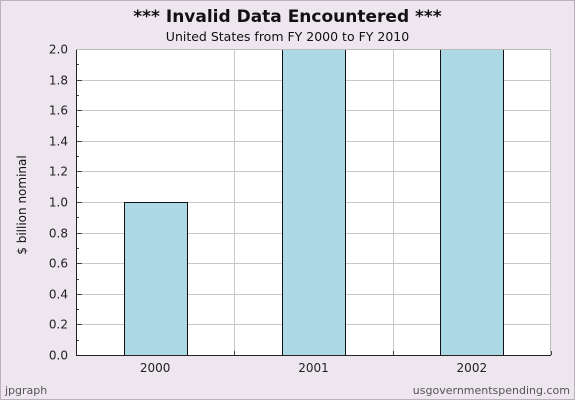 The width and height of the screenshot is (575, 400). I want to click on bar-2000, so click(156, 279).